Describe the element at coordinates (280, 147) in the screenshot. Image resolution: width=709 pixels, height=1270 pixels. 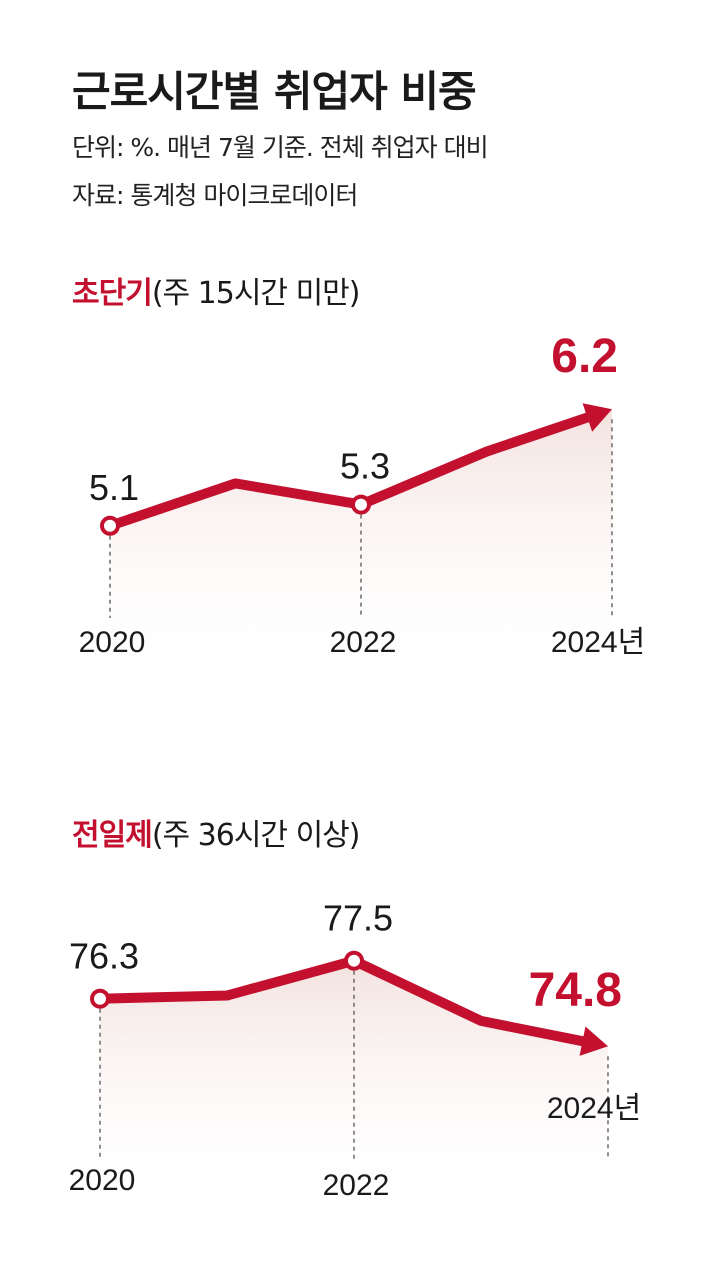
I see `unit-note: 단위: %. 매년 7월 기준. 전체 취업자 대비` at that location.